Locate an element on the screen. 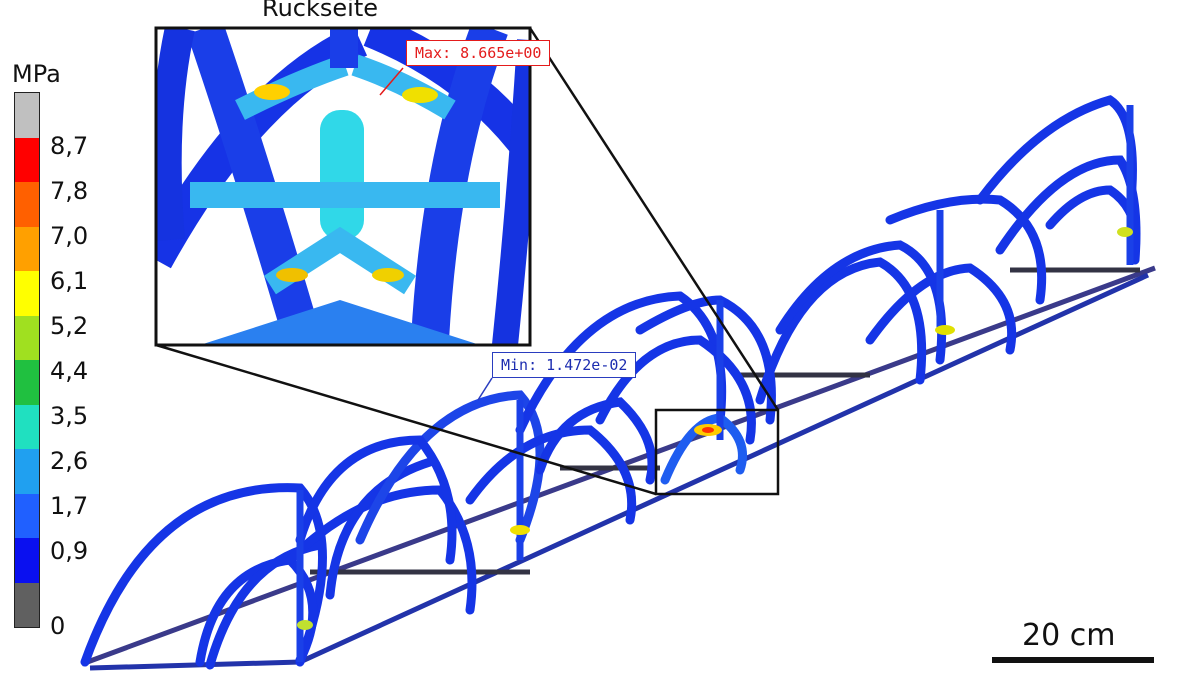  legend-tick-label: 7,8 is located at coordinates (69, 191).